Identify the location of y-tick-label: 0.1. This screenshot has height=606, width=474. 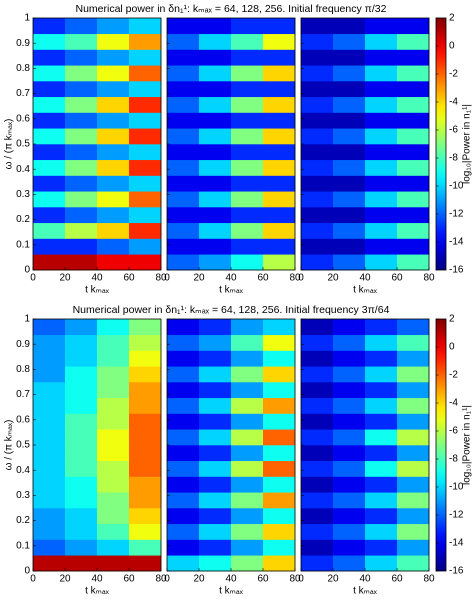
(23, 244).